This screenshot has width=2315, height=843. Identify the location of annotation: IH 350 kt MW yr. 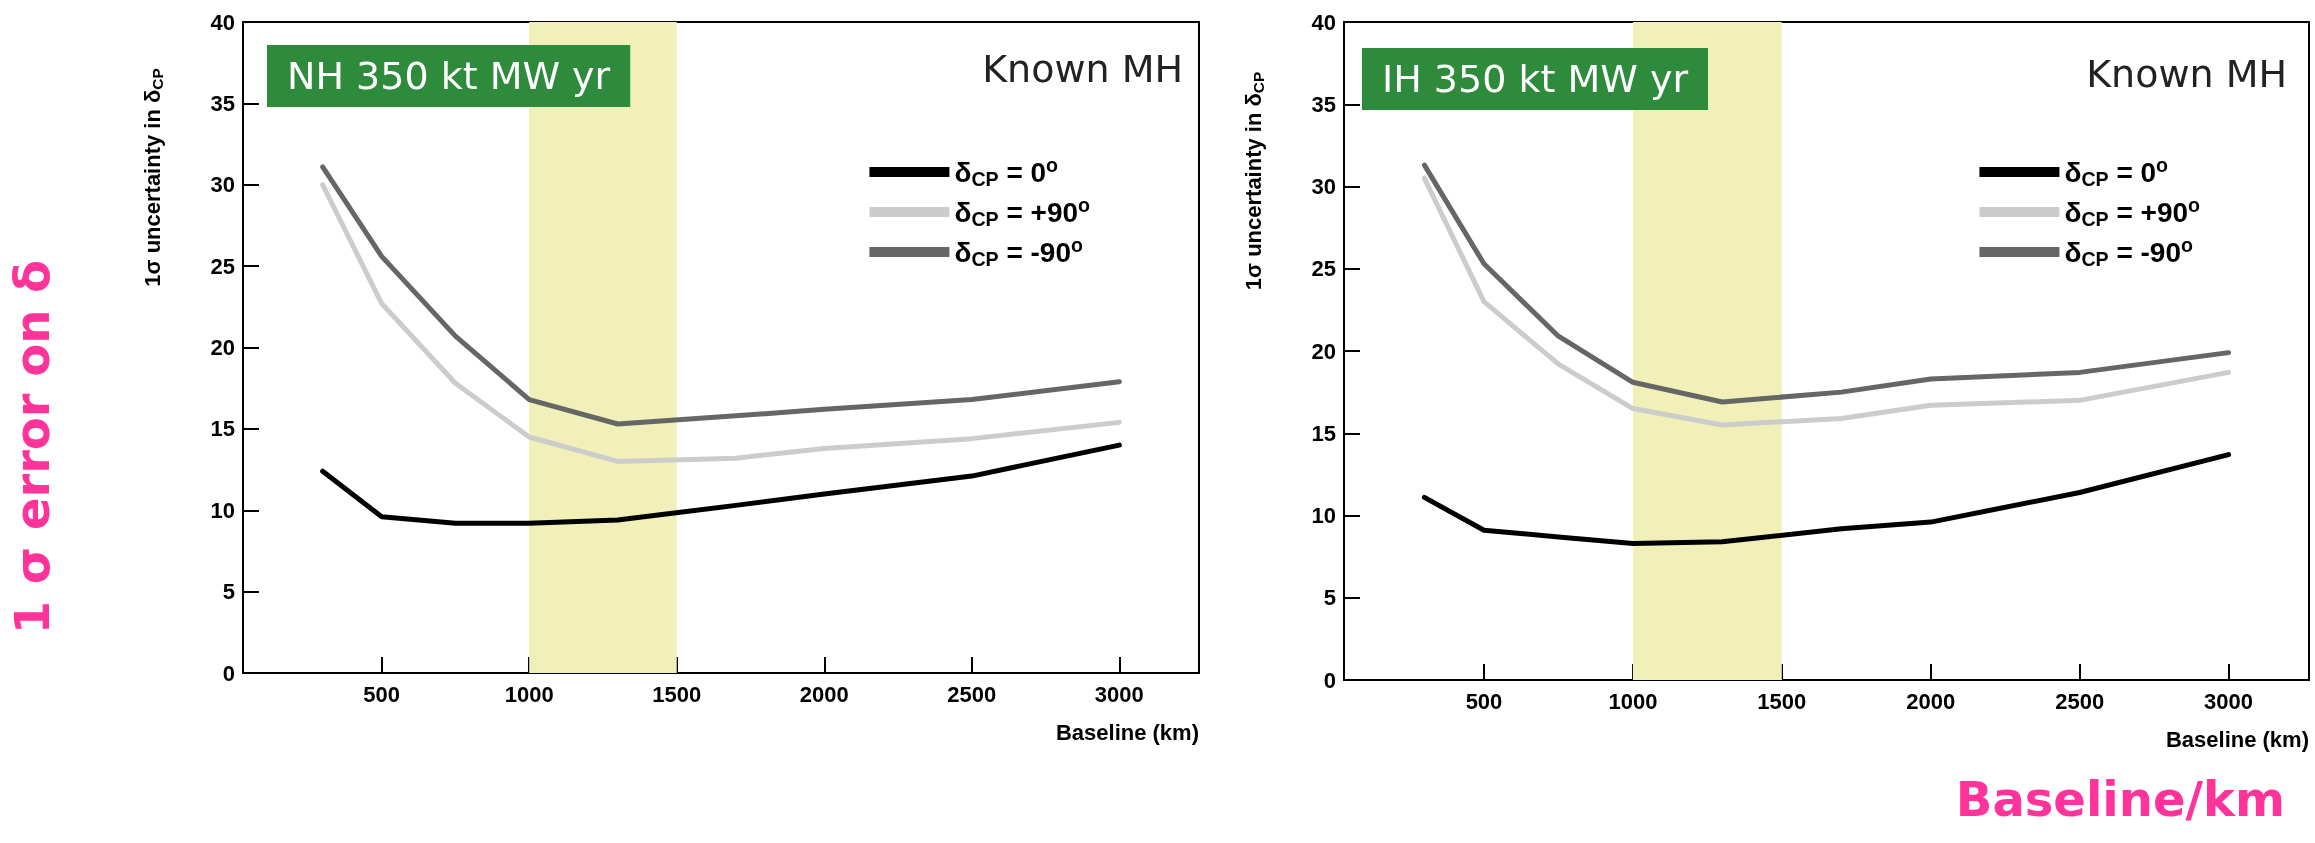
(1535, 79).